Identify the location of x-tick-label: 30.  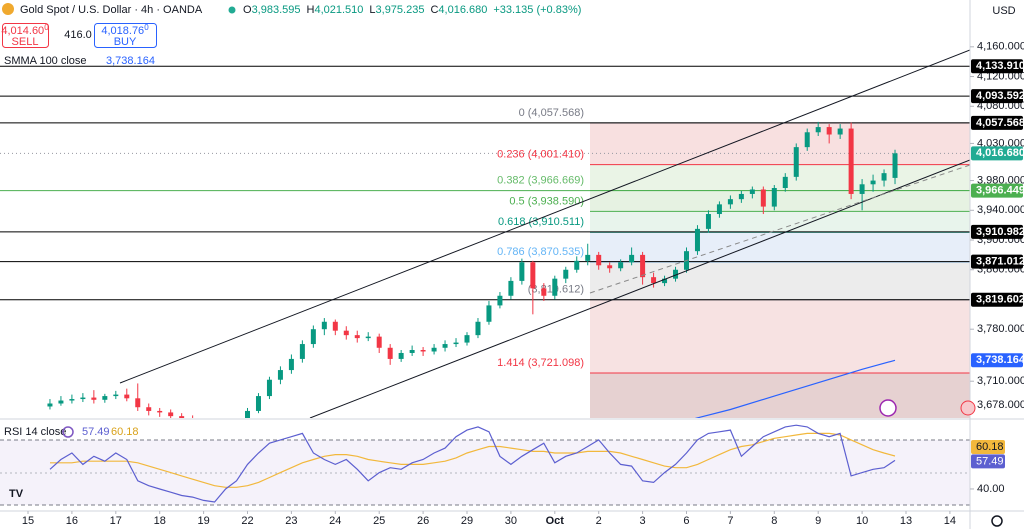
(511, 521).